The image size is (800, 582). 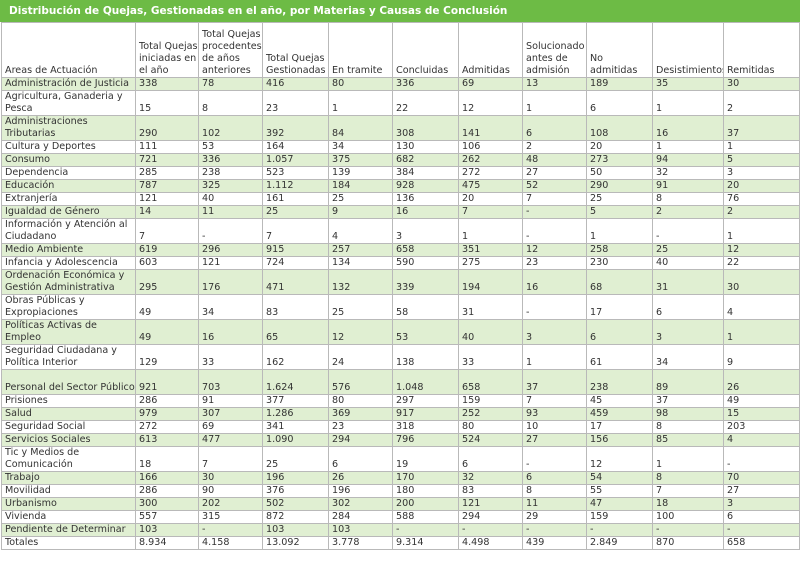 I want to click on value-cell: 202, so click(x=230, y=504).